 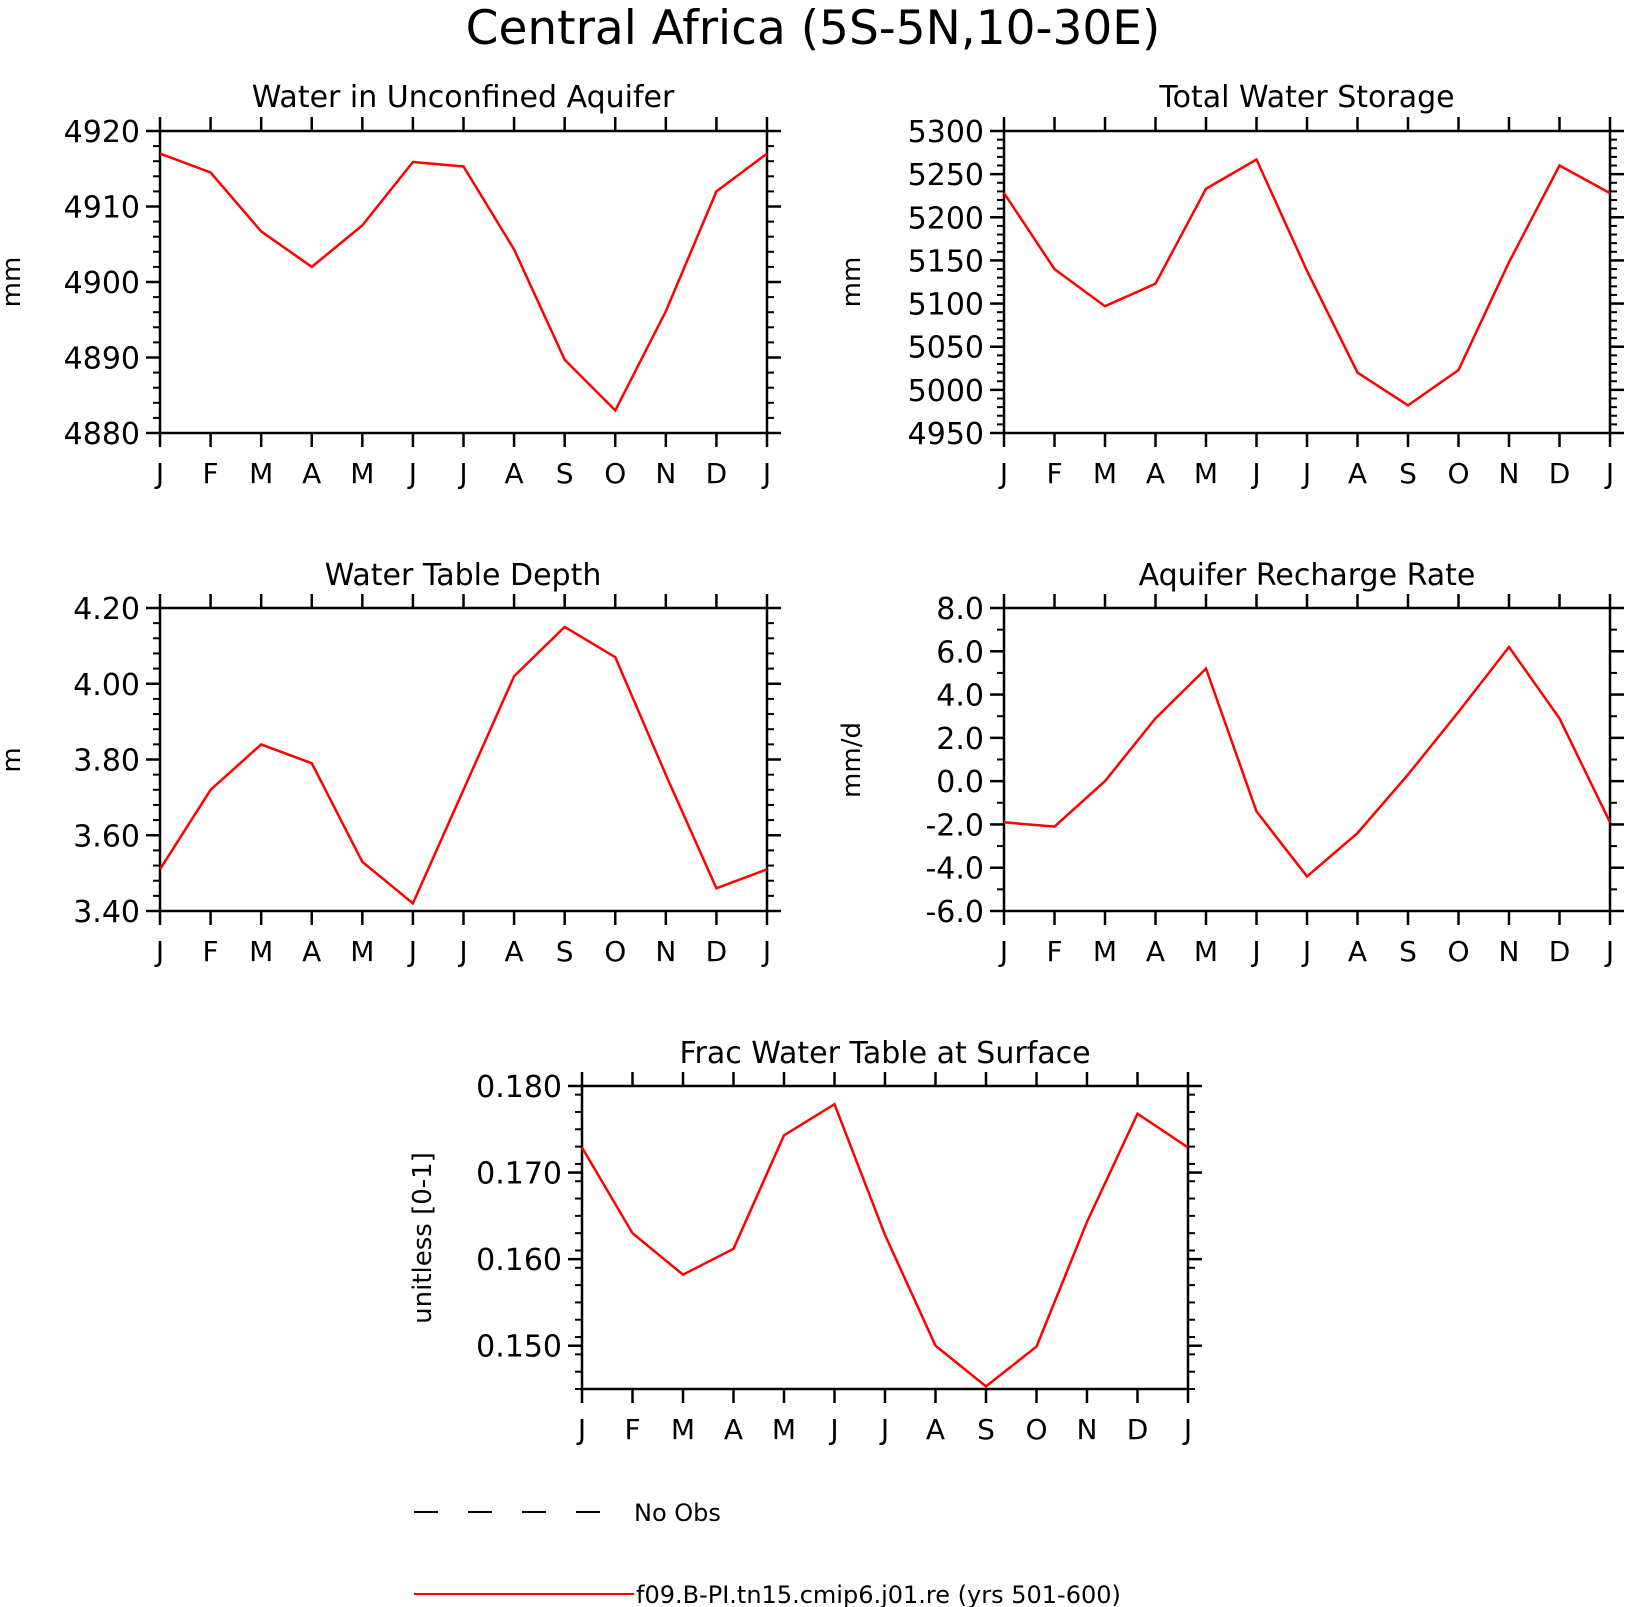 I want to click on y-tick-label: 5050, so click(x=946, y=348).